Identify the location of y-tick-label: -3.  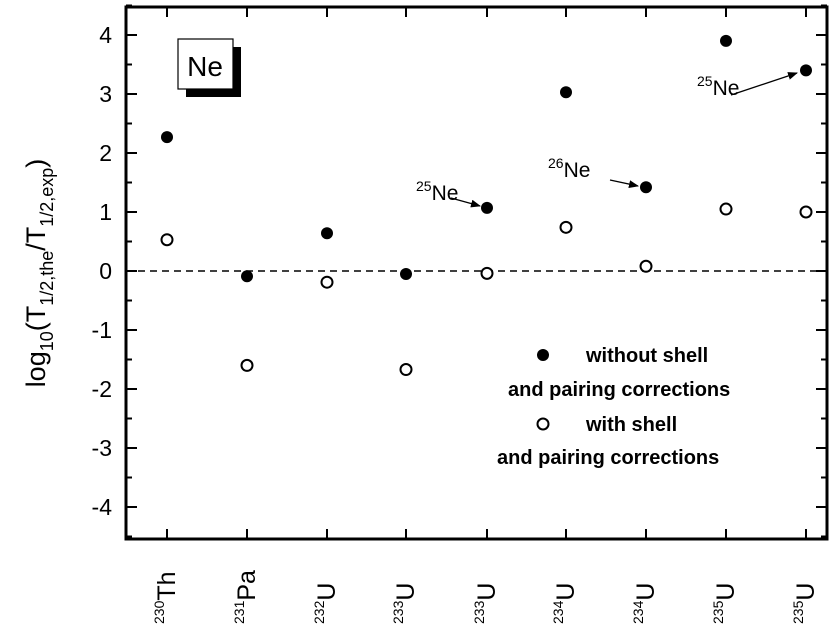
(102, 448).